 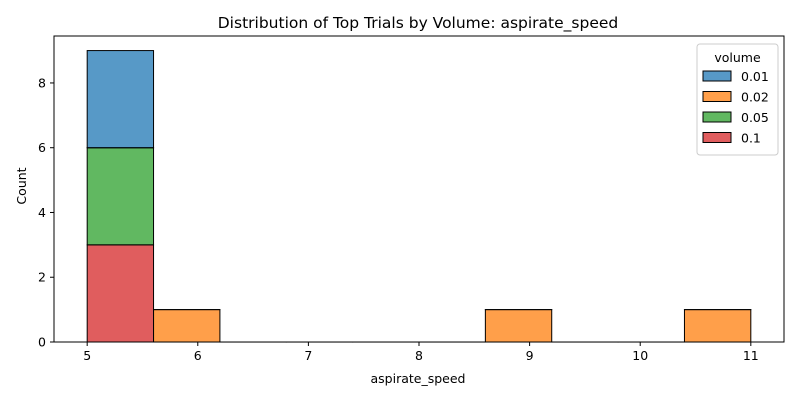 What do you see at coordinates (717, 117) in the screenshot?
I see `legend-swatch-0.05` at bounding box center [717, 117].